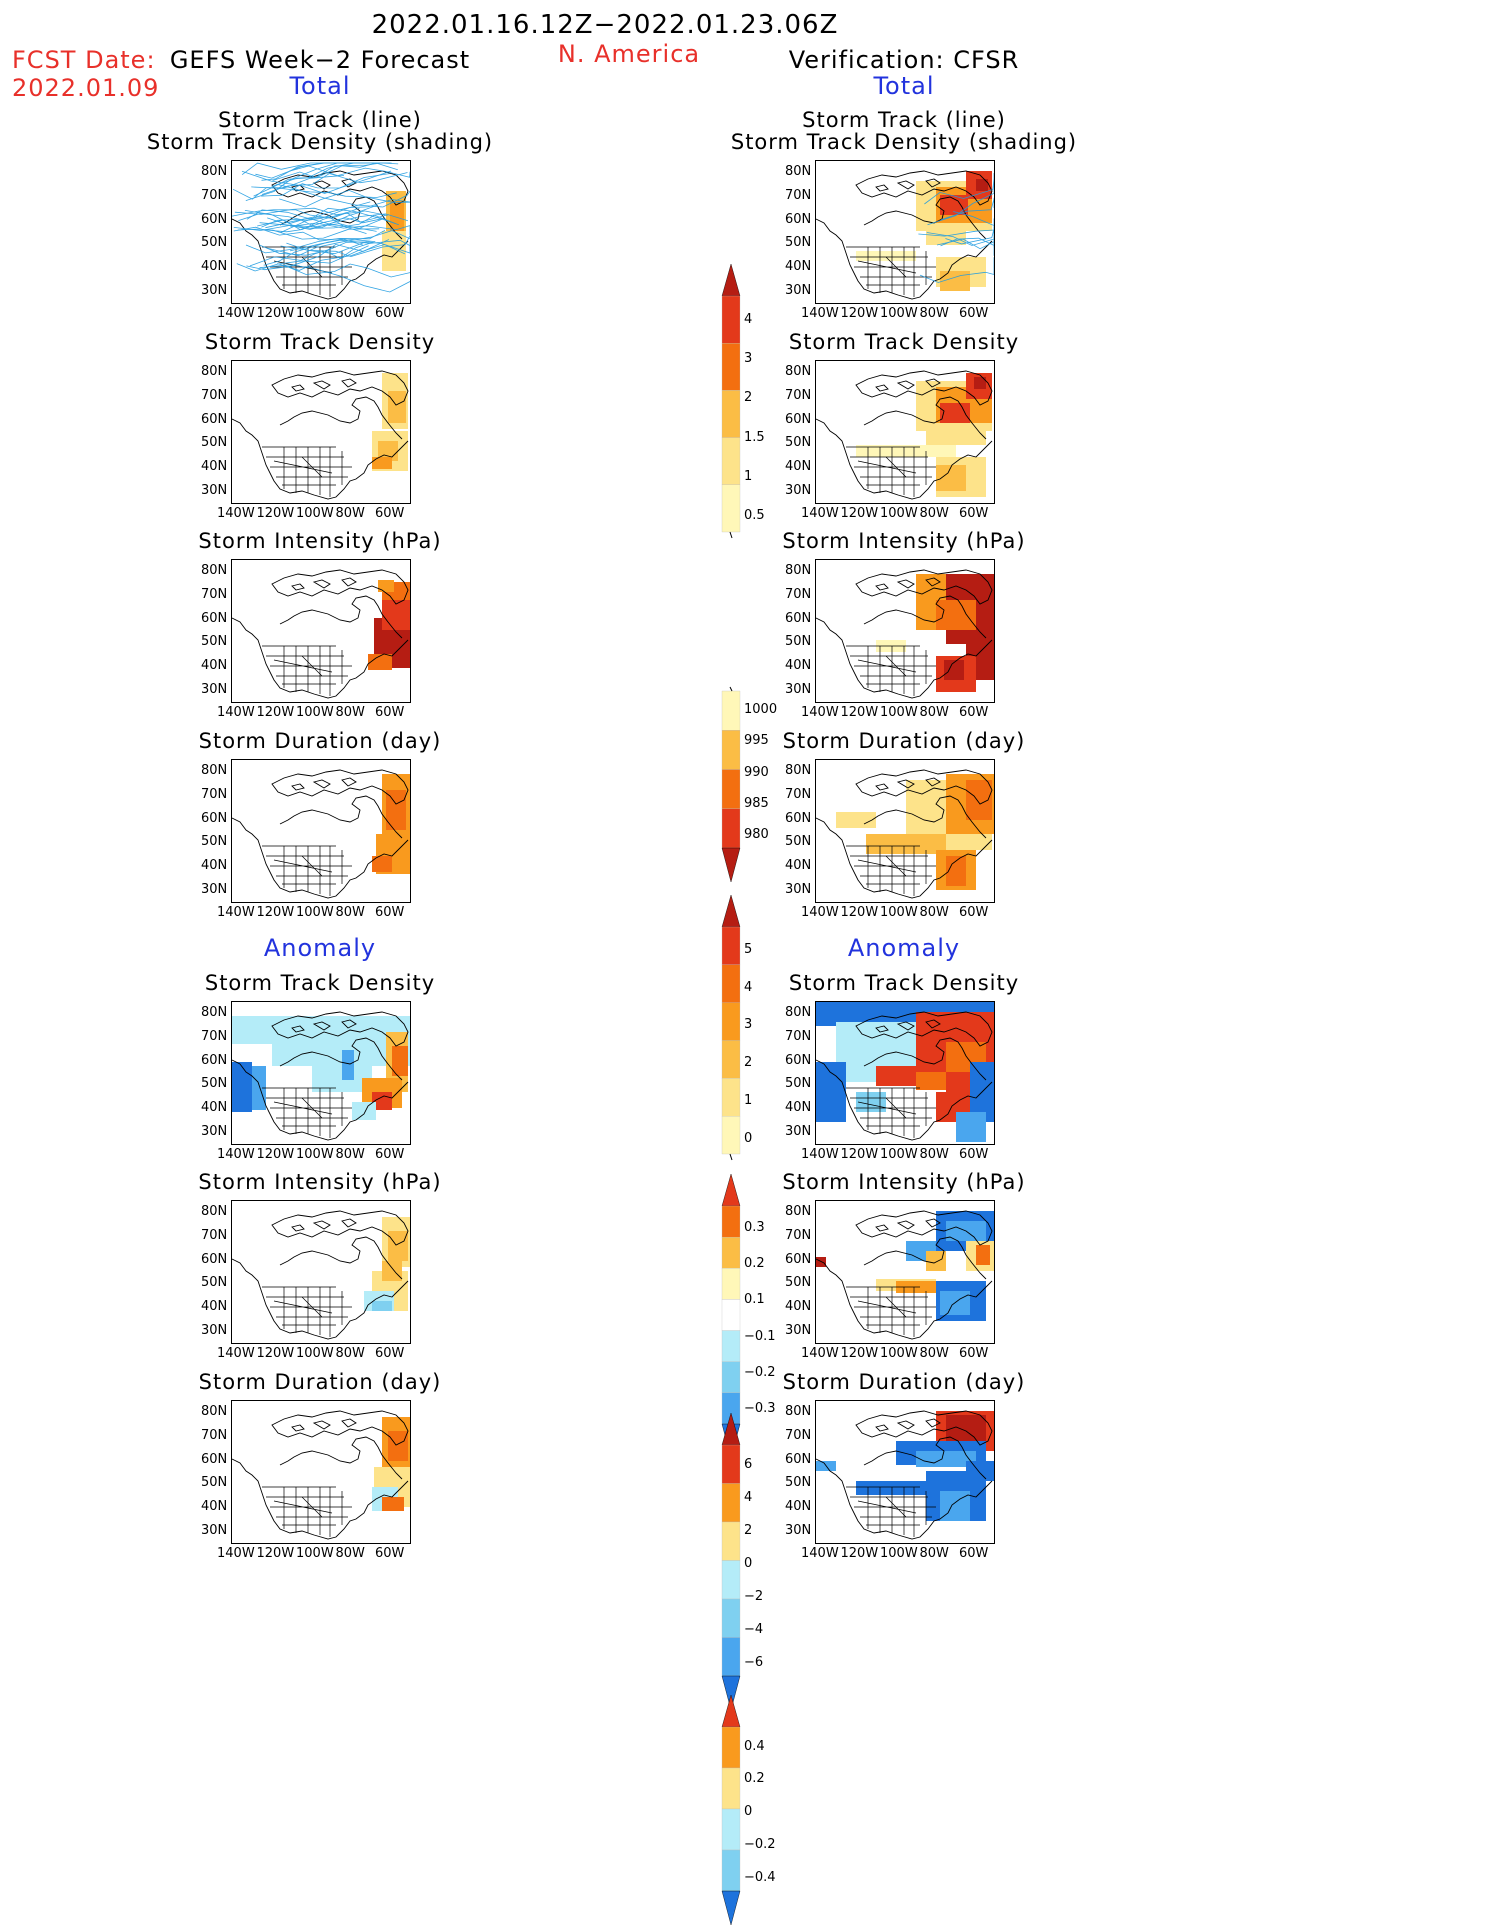 This screenshot has width=1487, height=1931. I want to click on verification-track-map, so click(905, 232).